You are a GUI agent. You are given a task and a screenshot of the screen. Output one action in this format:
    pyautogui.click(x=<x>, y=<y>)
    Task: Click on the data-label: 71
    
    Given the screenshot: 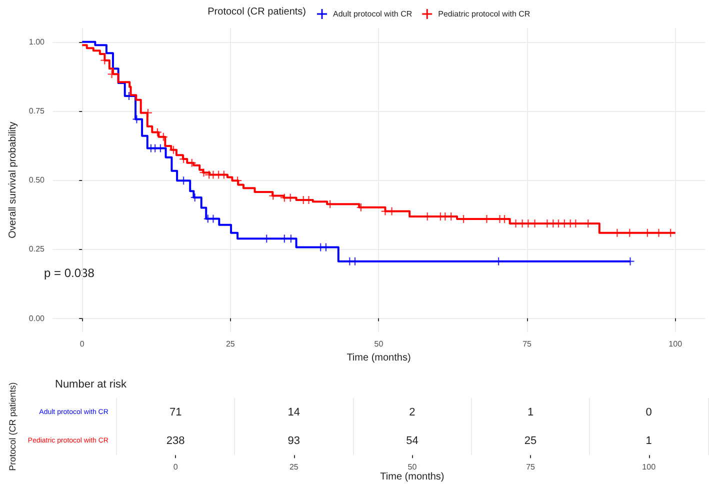 What is the action you would take?
    pyautogui.click(x=175, y=412)
    